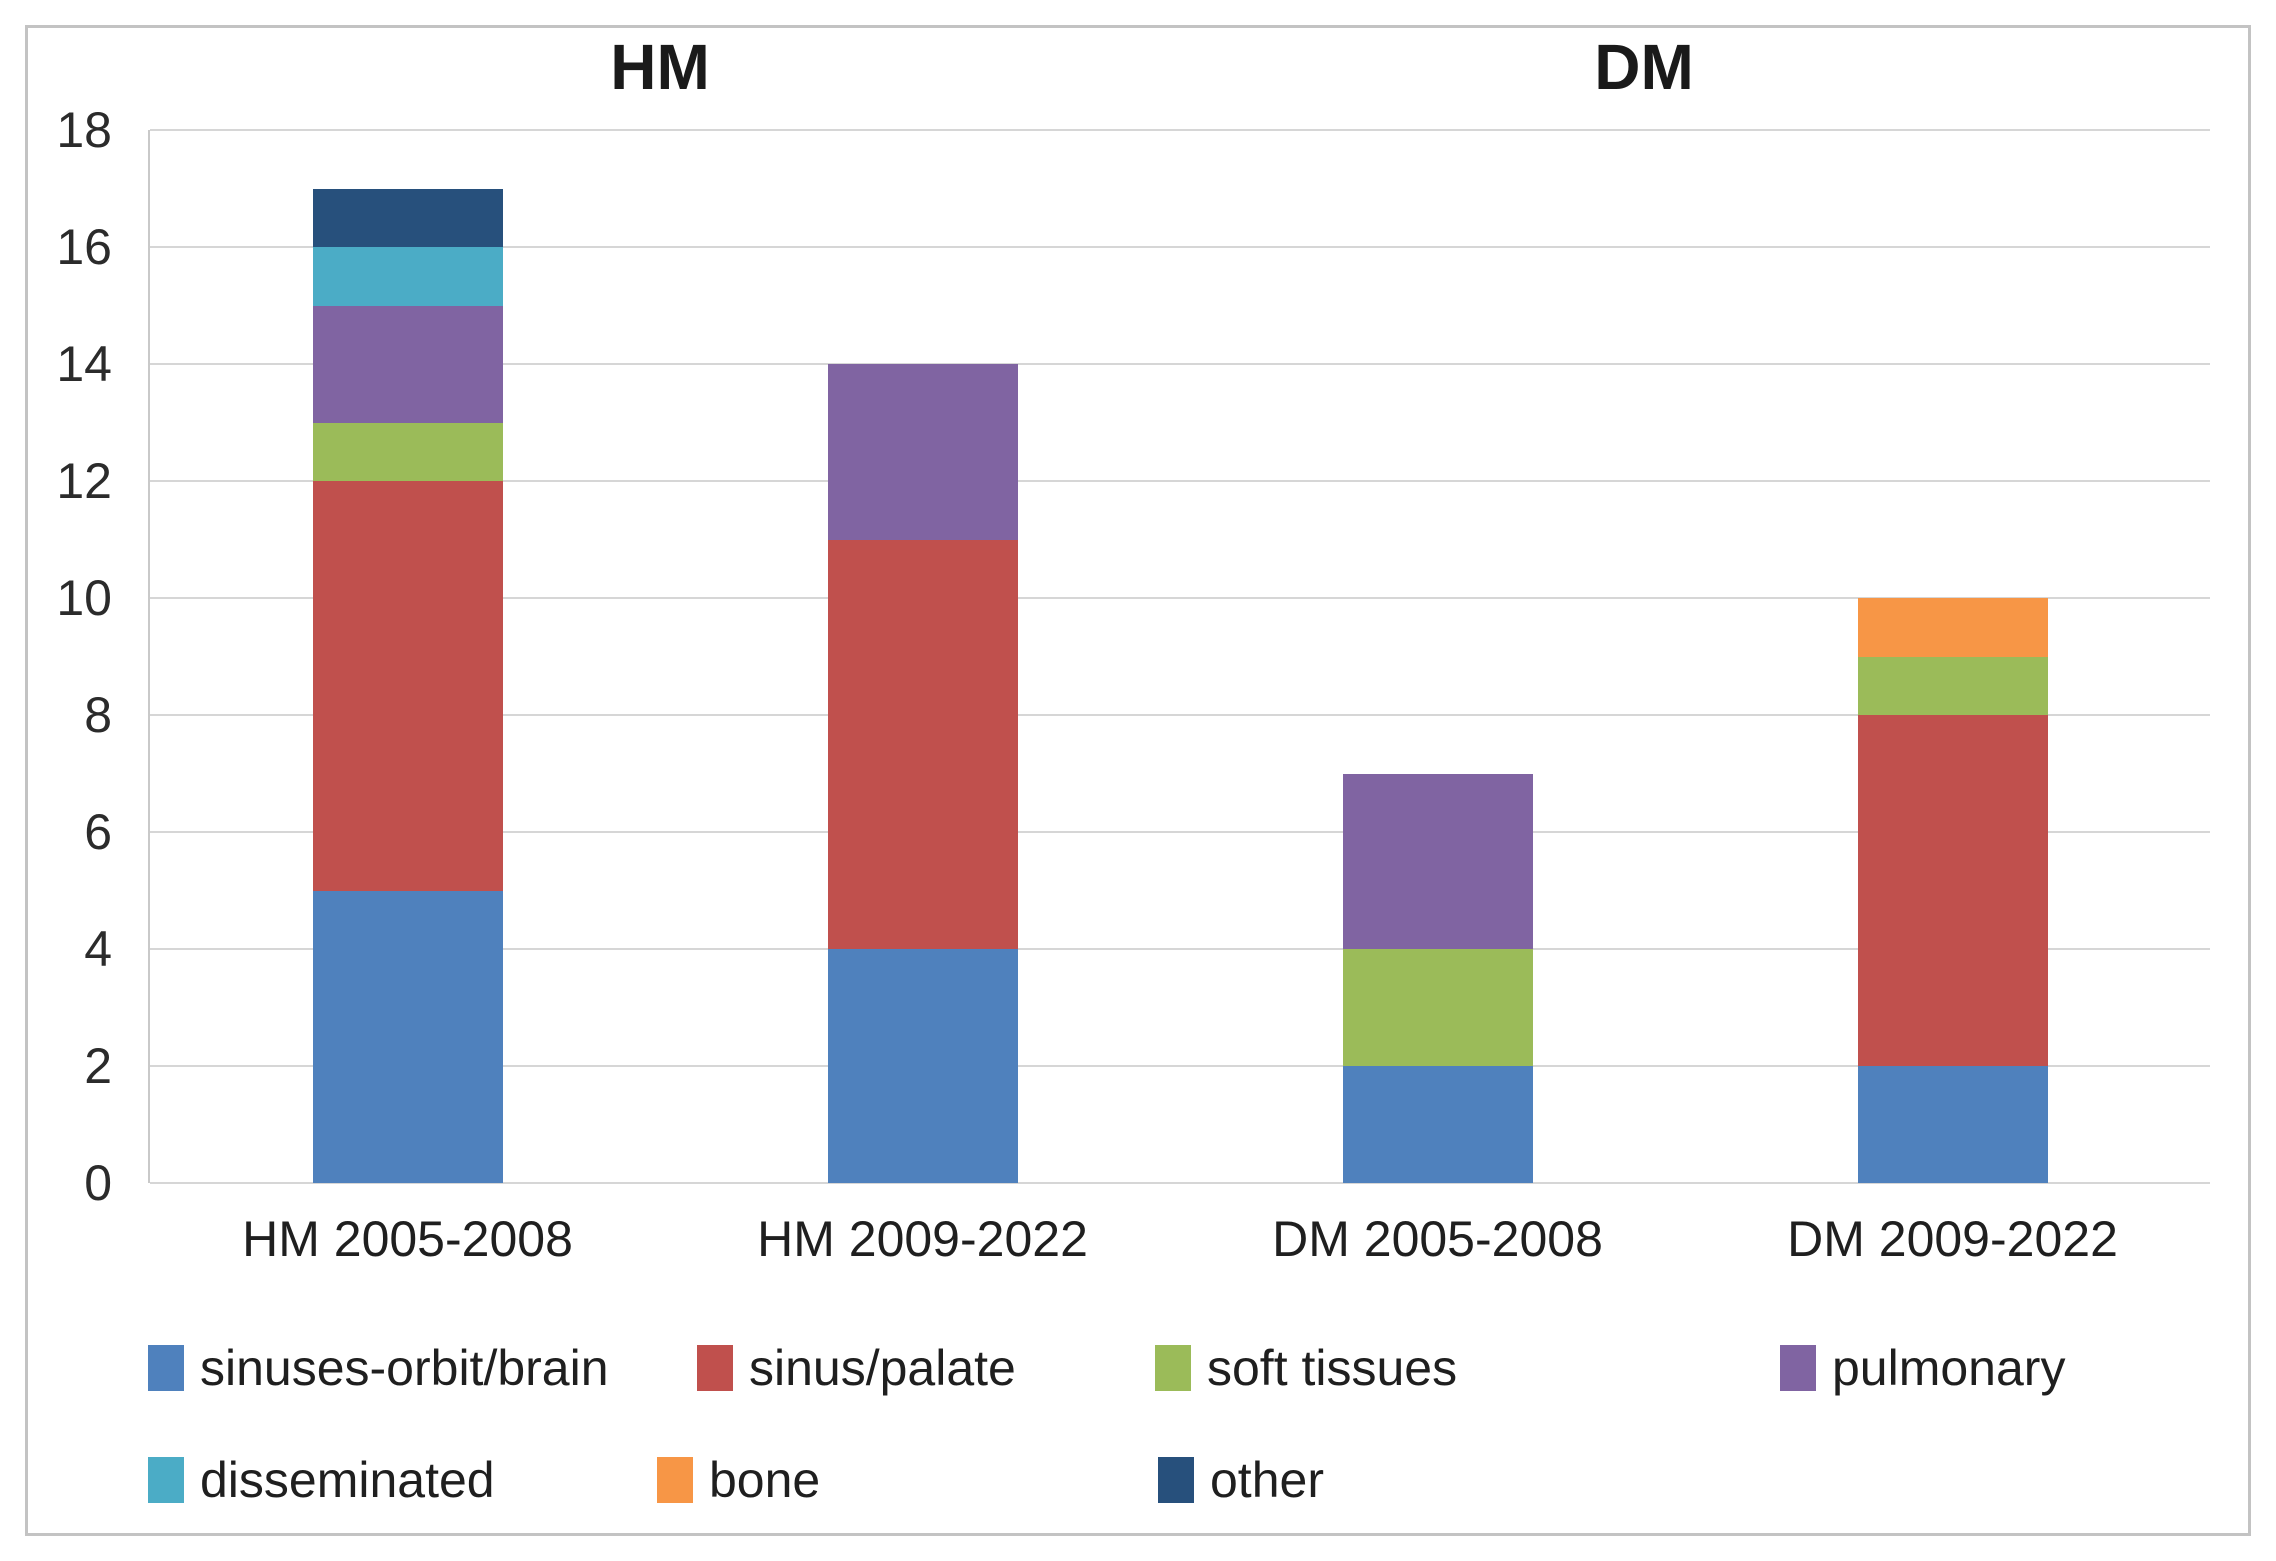 This screenshot has height=1561, width=2276. What do you see at coordinates (84, 247) in the screenshot?
I see `y-tick-label: 16` at bounding box center [84, 247].